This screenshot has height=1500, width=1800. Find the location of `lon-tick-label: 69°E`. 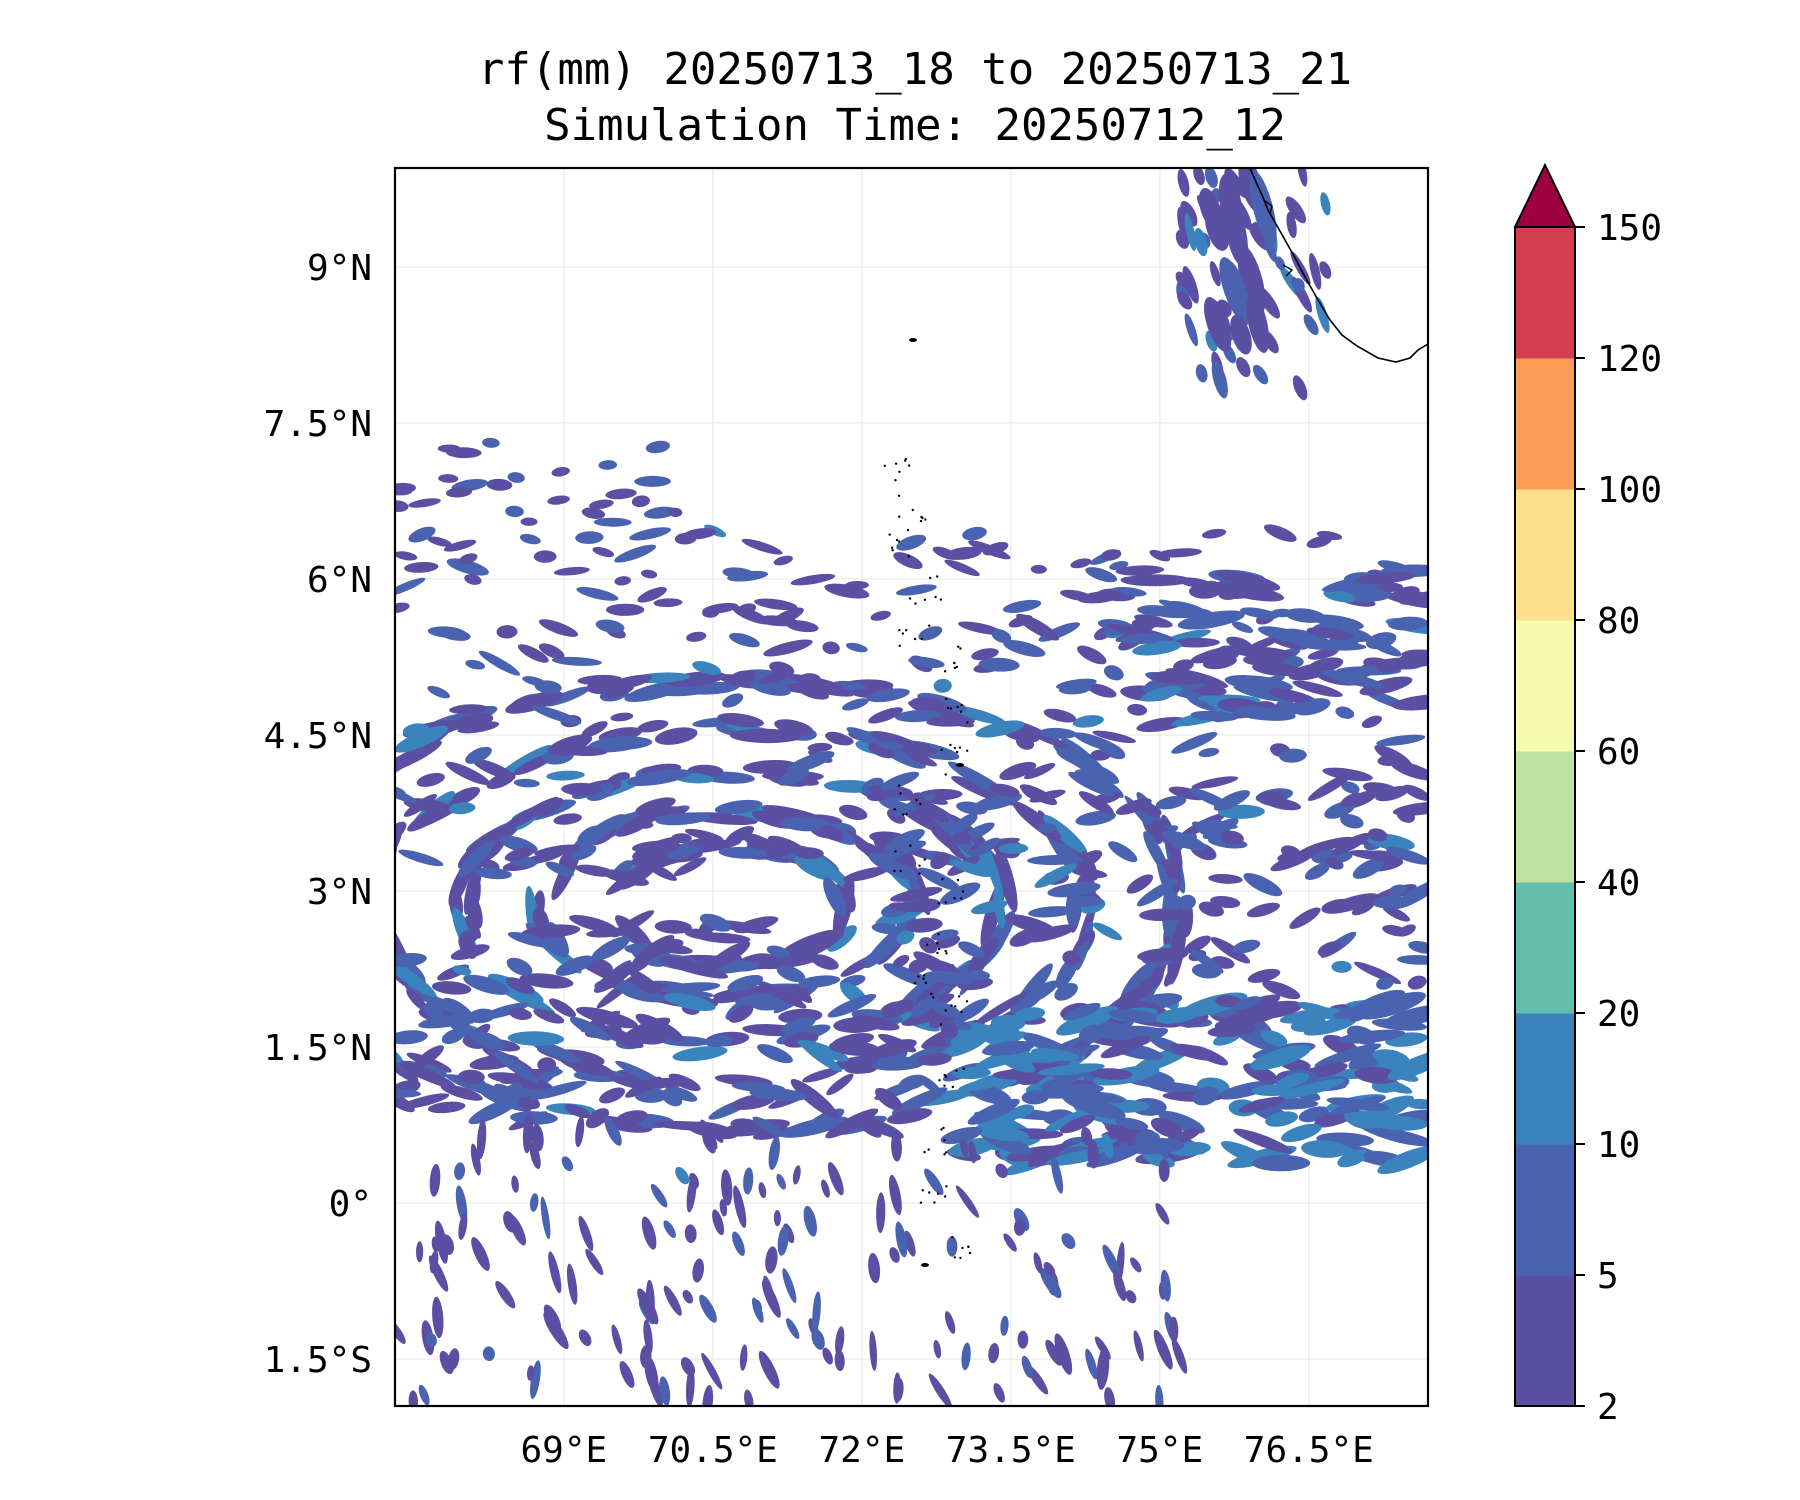

lon-tick-label: 69°E is located at coordinates (564, 1450).